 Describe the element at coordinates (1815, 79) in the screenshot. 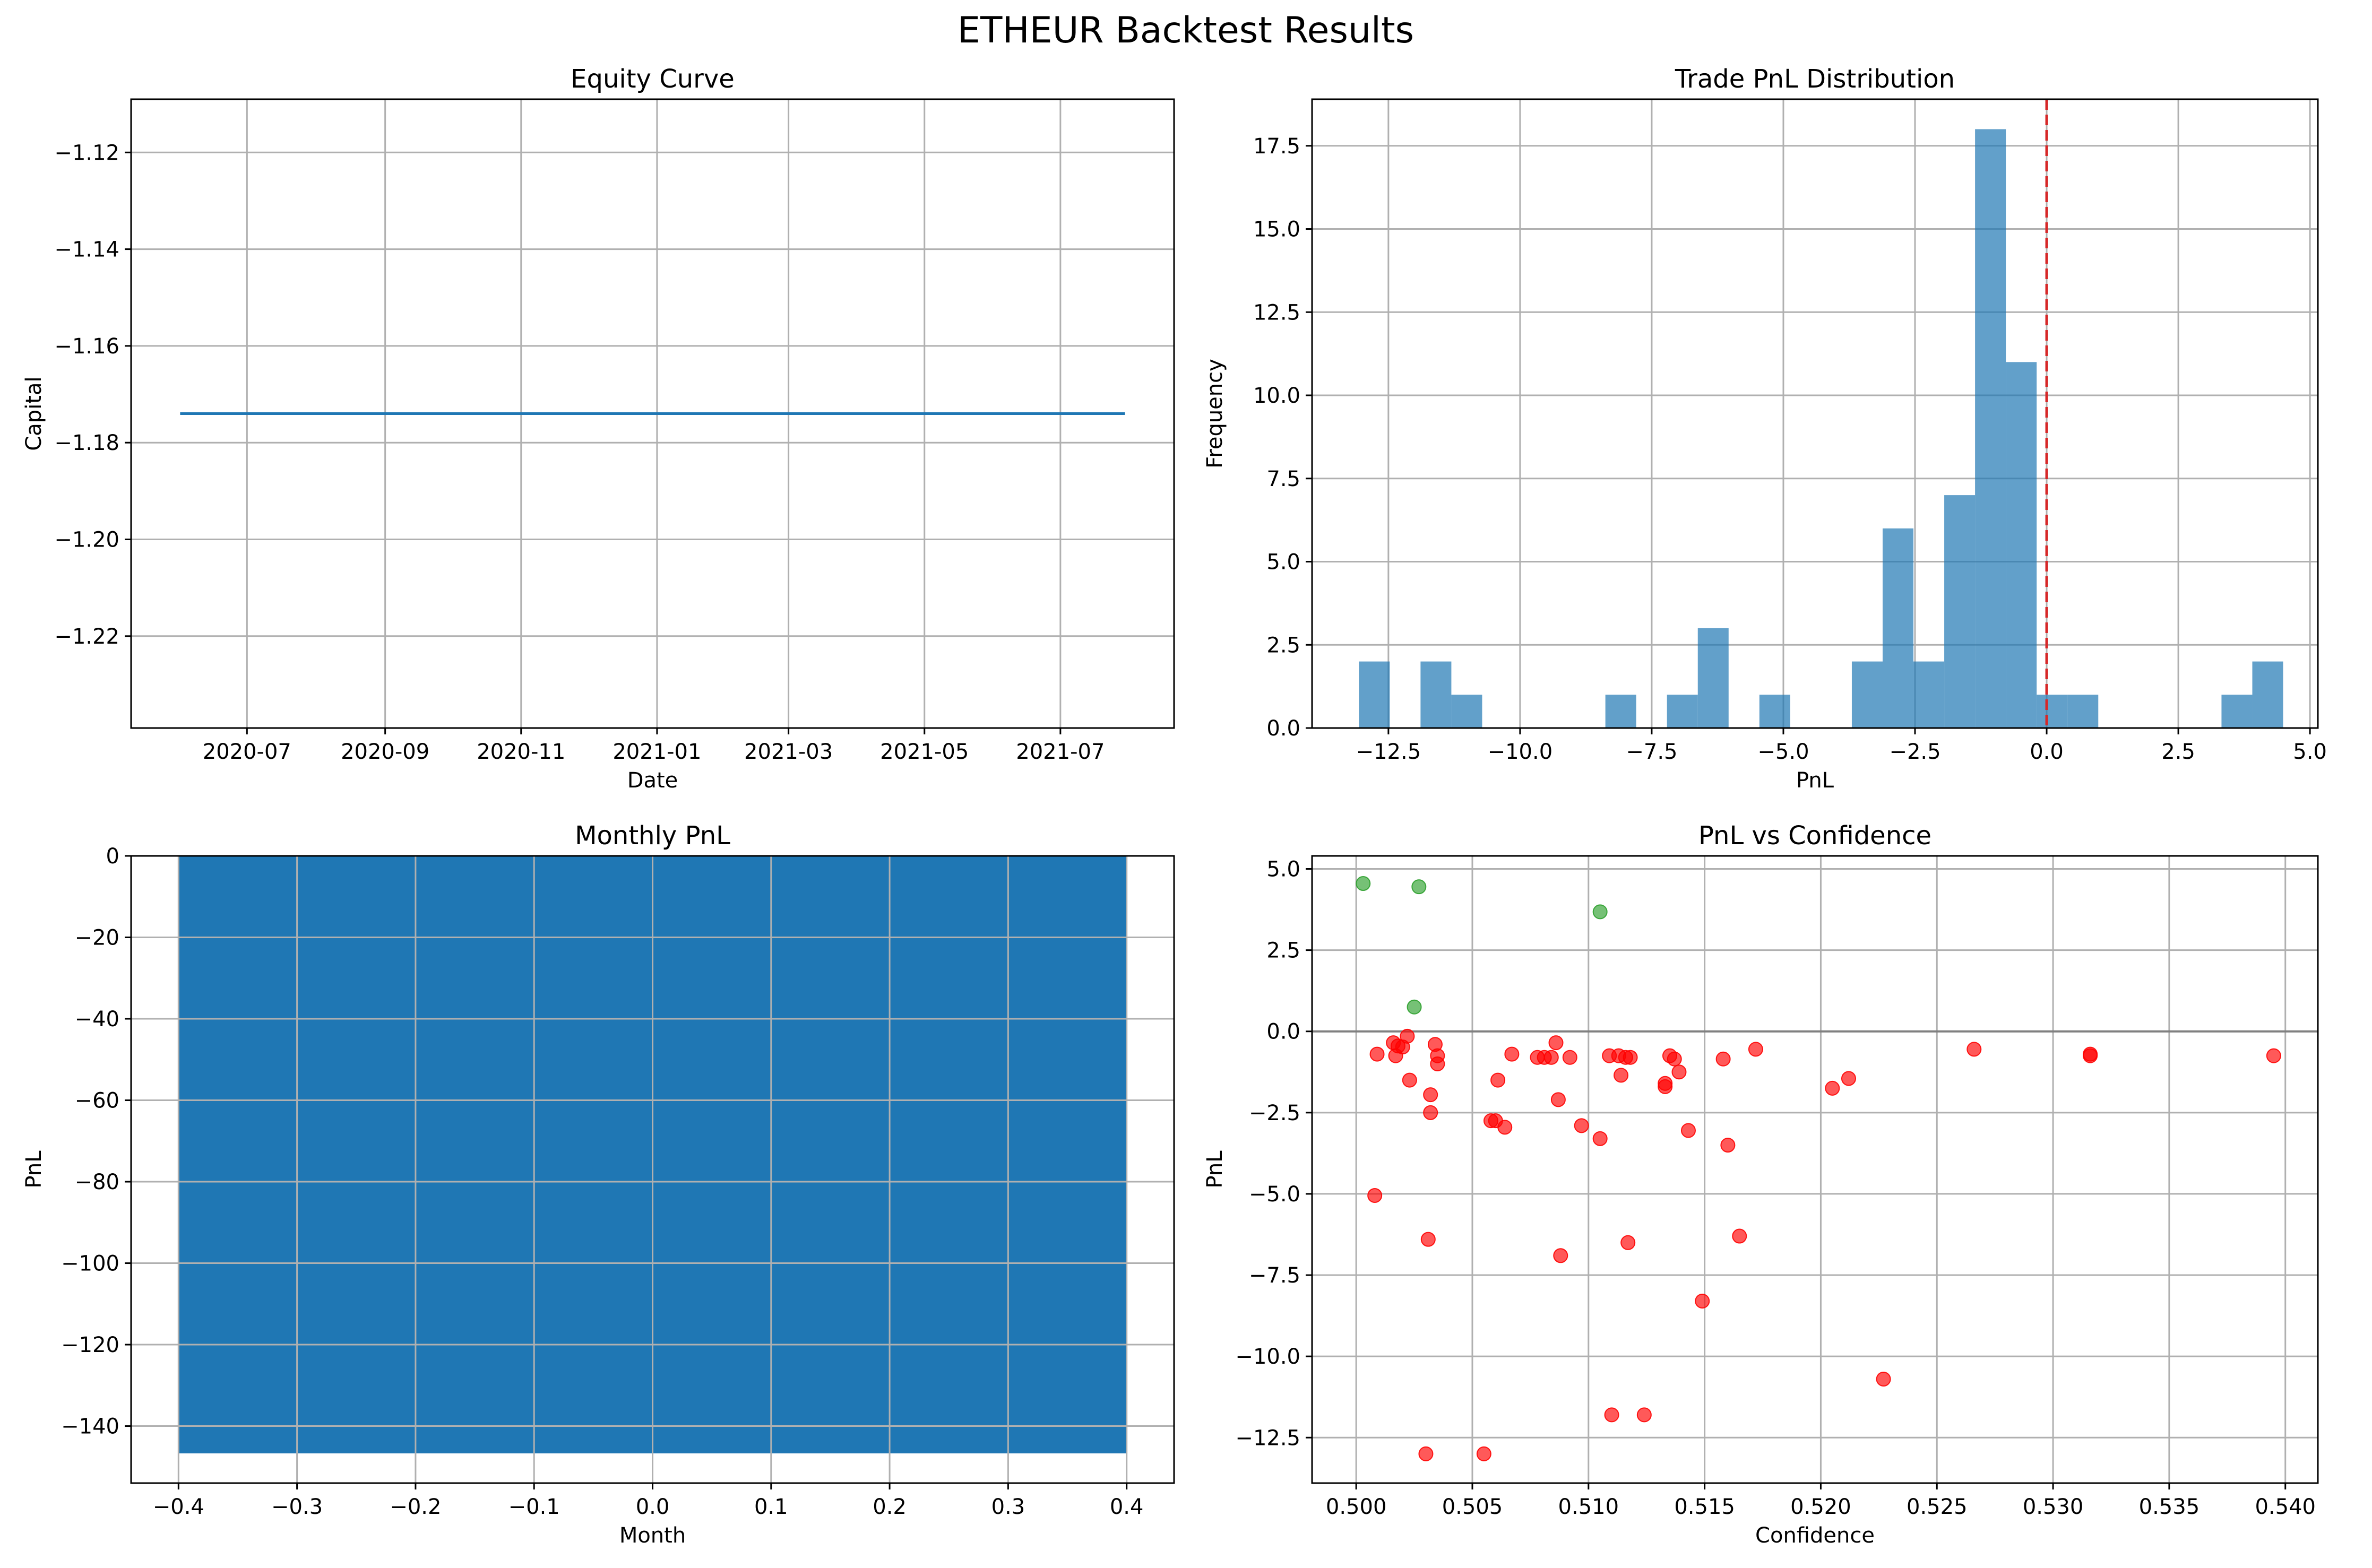

I see `panel-title: Trade PnL Distribution` at that location.